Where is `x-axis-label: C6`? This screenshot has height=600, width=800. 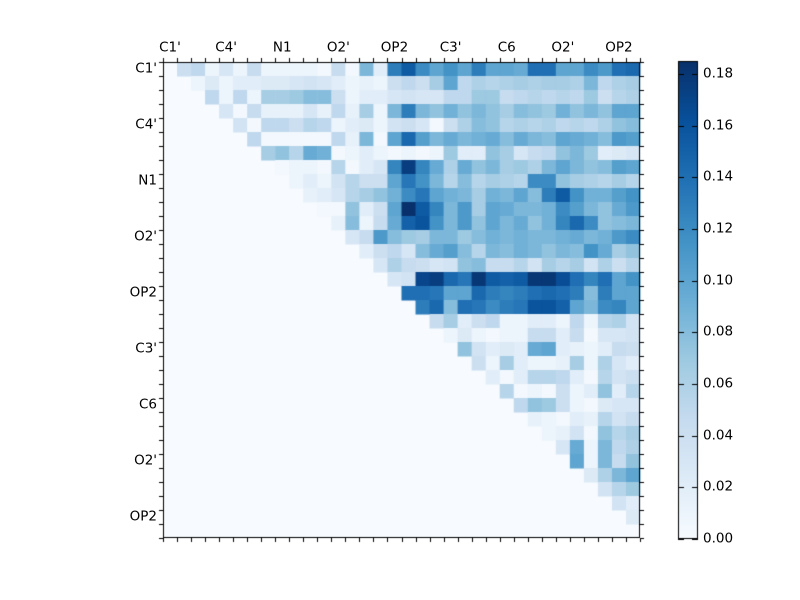
x-axis-label: C6 is located at coordinates (506, 47).